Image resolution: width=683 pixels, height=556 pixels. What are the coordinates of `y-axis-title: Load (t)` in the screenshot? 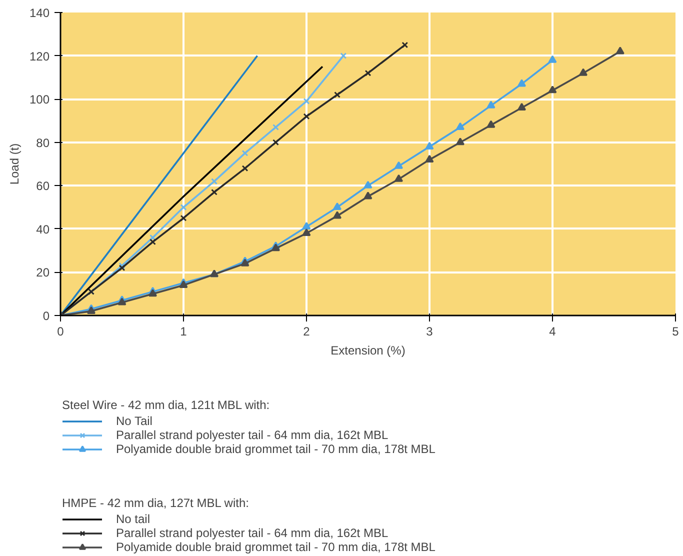 It's located at (14, 164).